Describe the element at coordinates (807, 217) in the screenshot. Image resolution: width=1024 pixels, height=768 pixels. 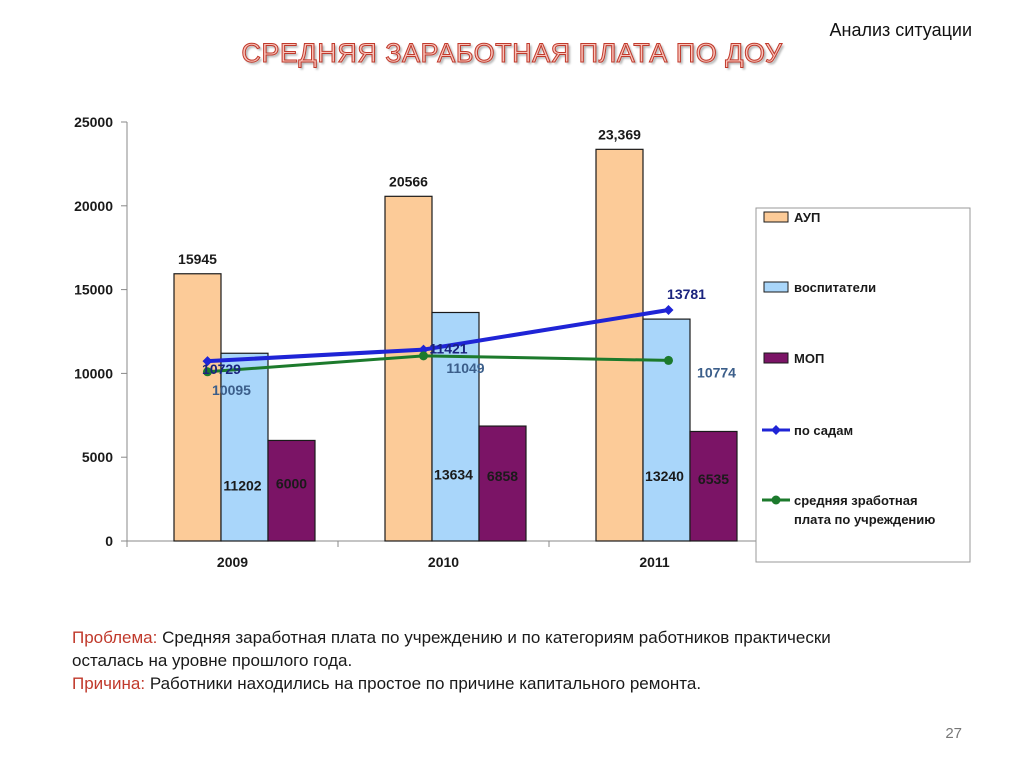
I see `legend-label: АУП` at that location.